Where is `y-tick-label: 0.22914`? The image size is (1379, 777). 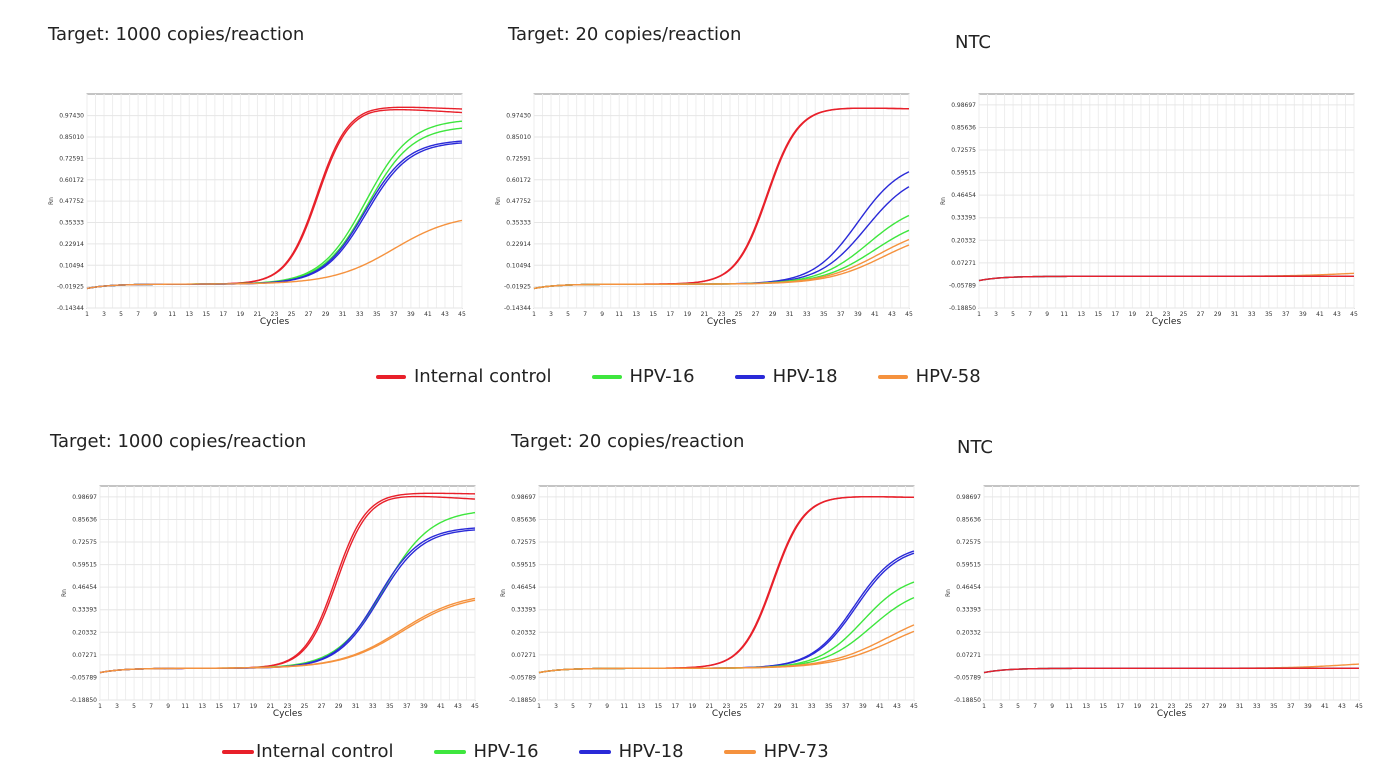
y-tick-label: 0.22914 is located at coordinates (71, 244).